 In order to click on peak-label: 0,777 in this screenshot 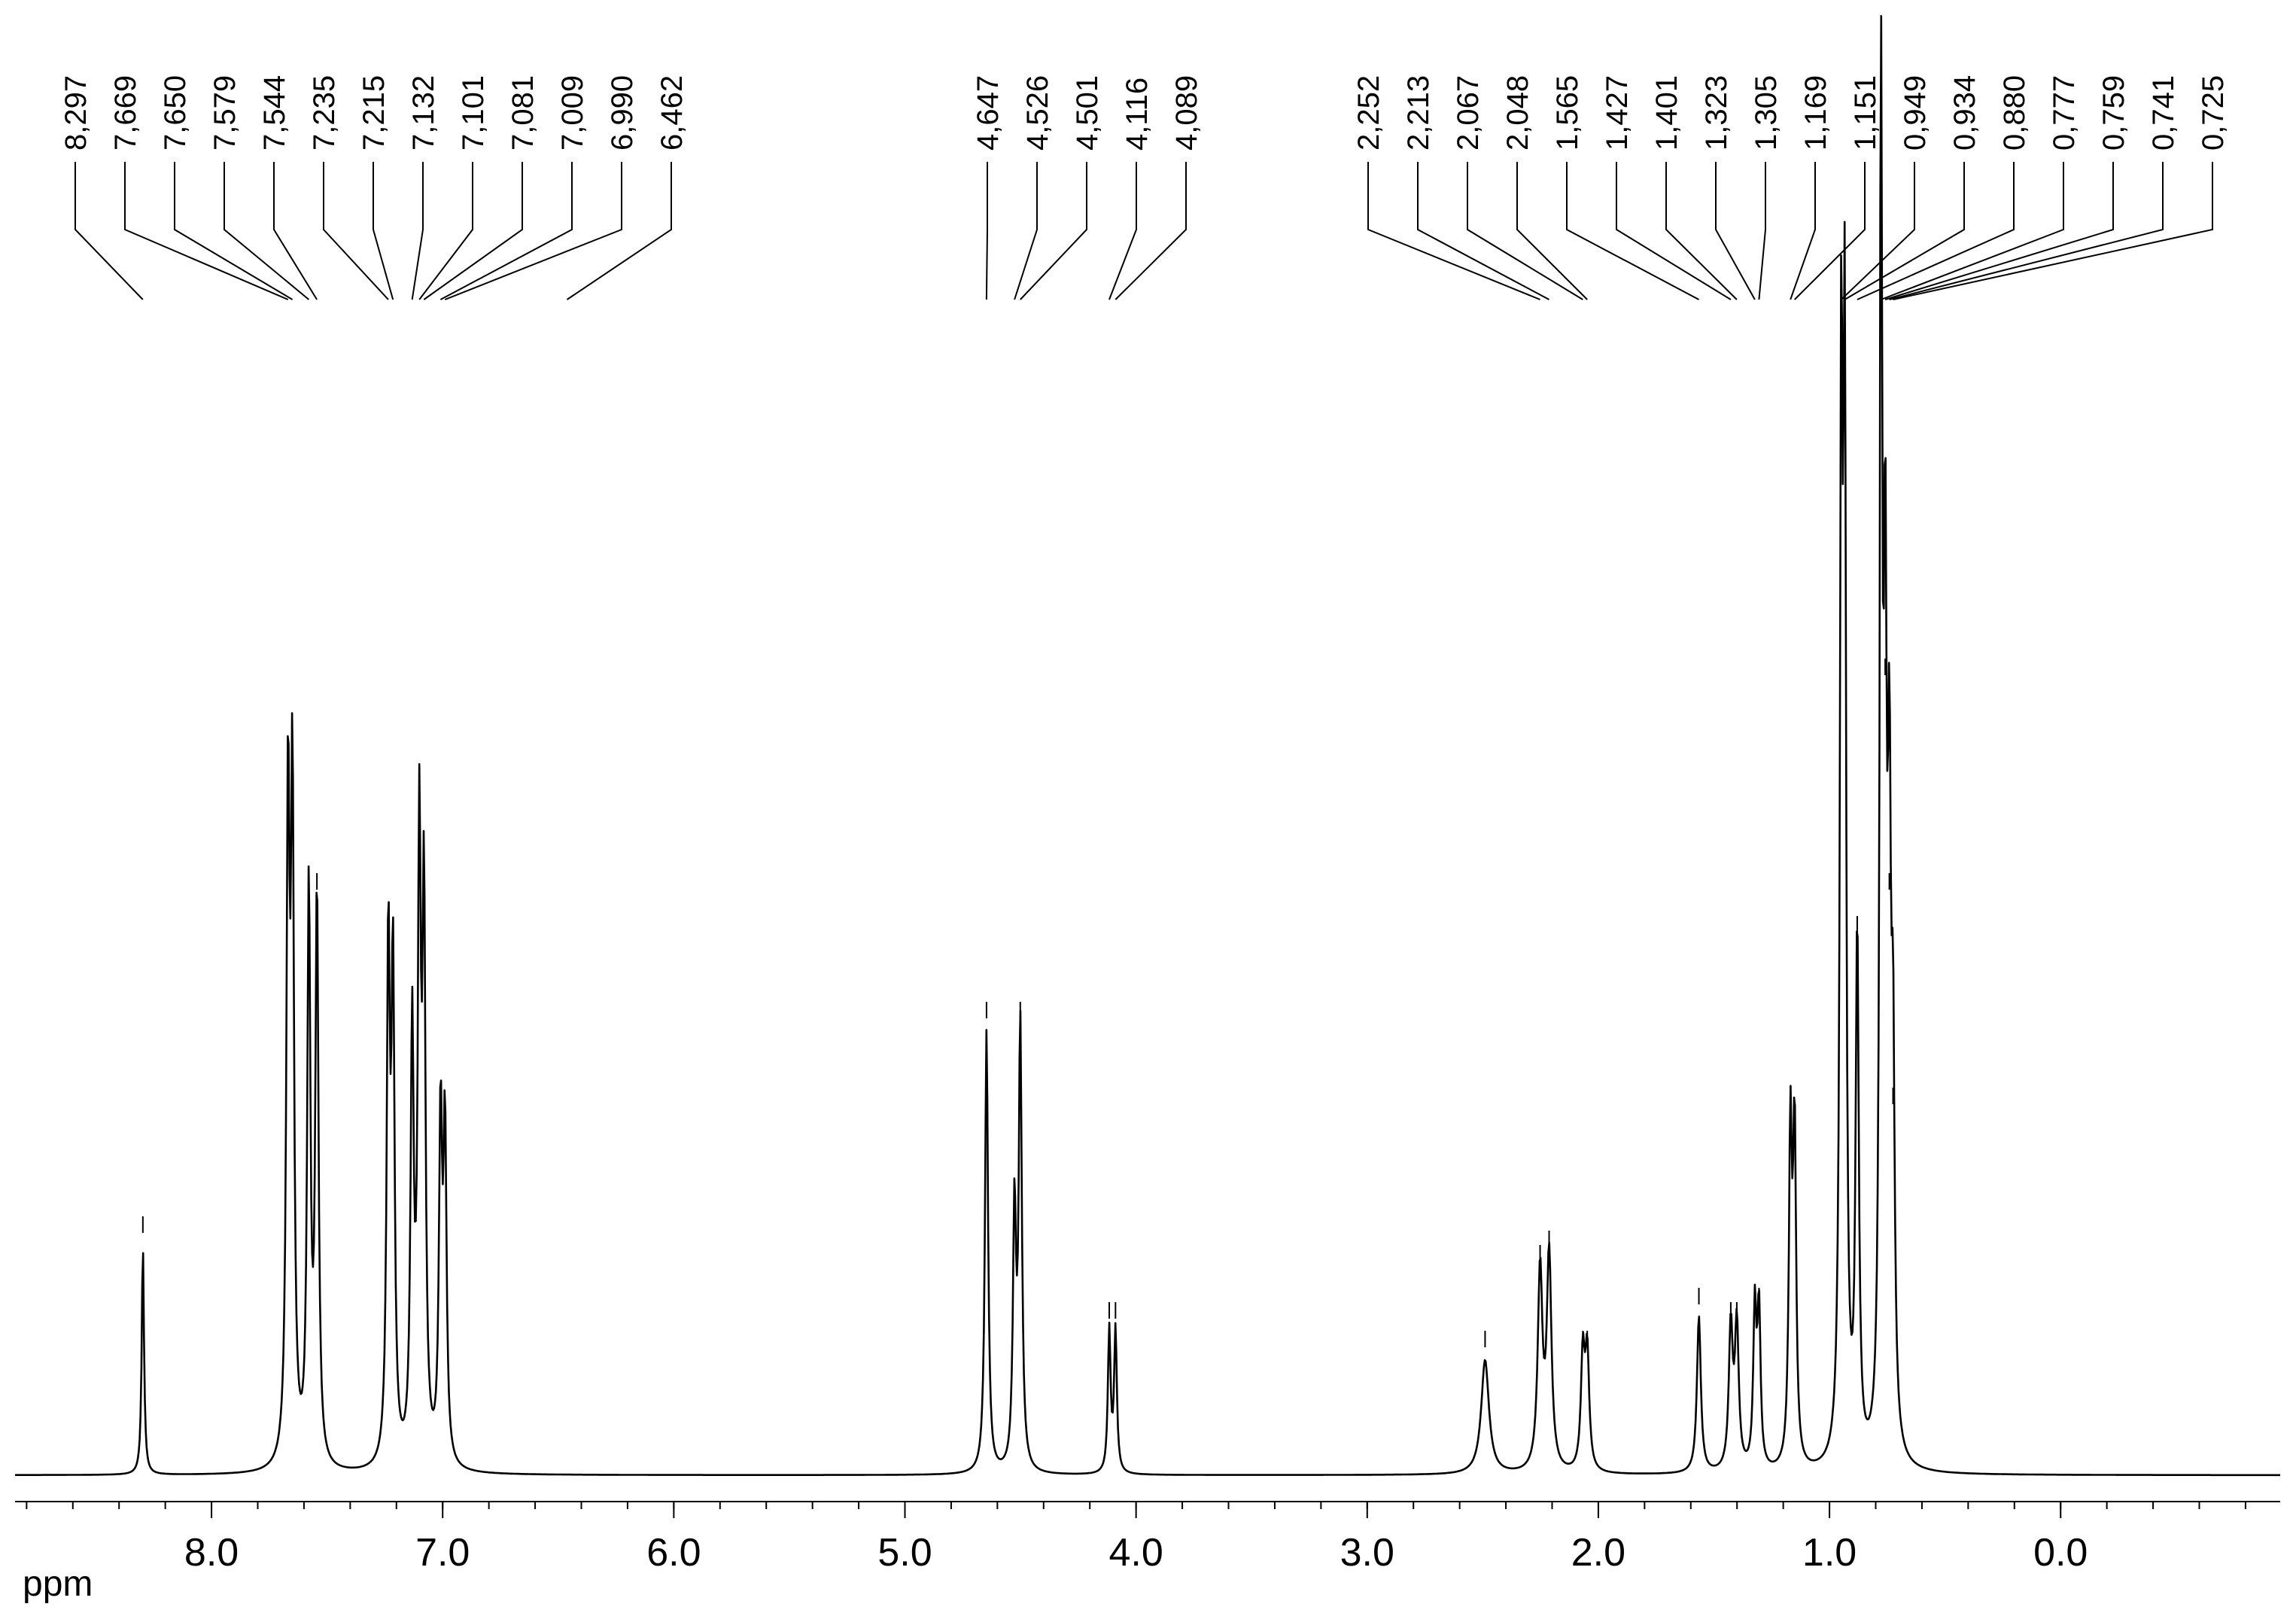, I will do `click(2064, 113)`.